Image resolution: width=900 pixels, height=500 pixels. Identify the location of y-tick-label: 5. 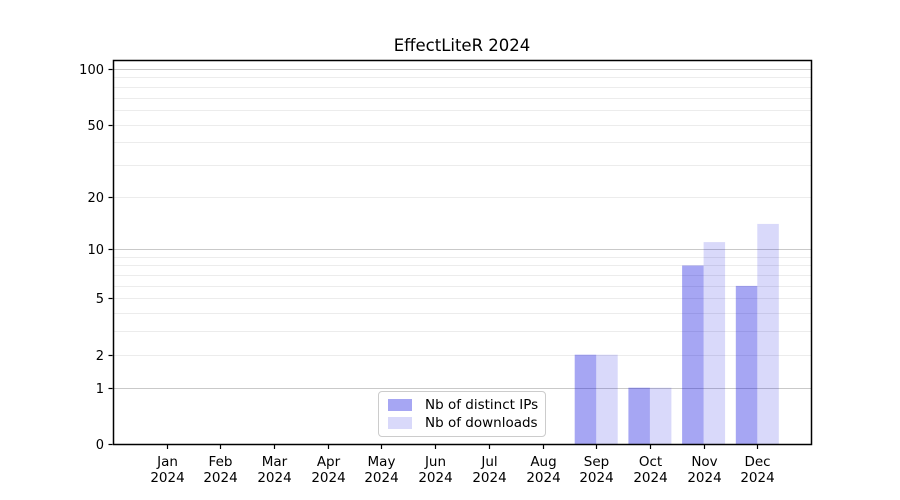
(100, 299).